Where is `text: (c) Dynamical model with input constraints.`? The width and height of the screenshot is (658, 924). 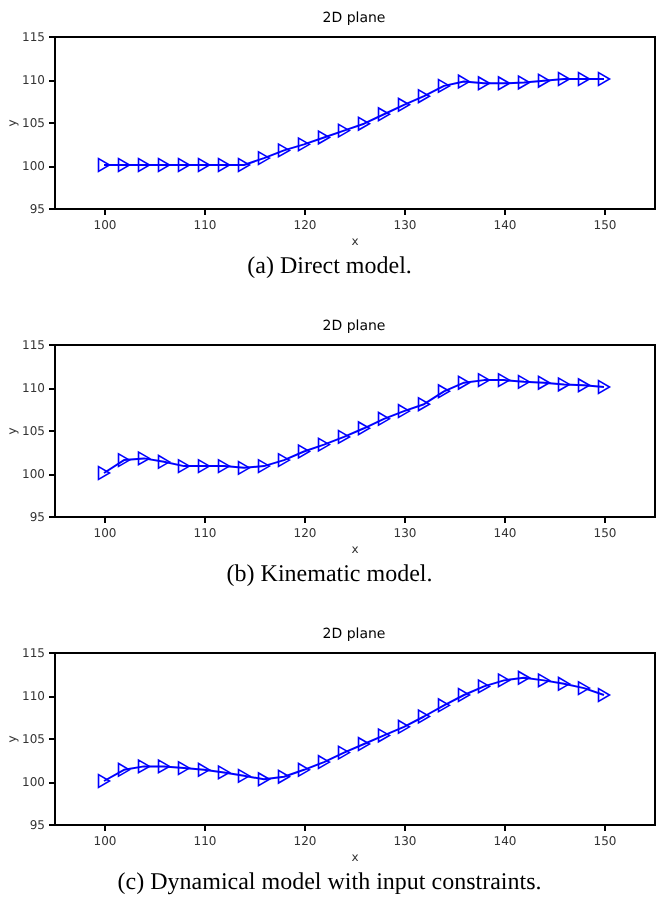
text: (c) Dynamical model with input constraints. is located at coordinates (329, 881).